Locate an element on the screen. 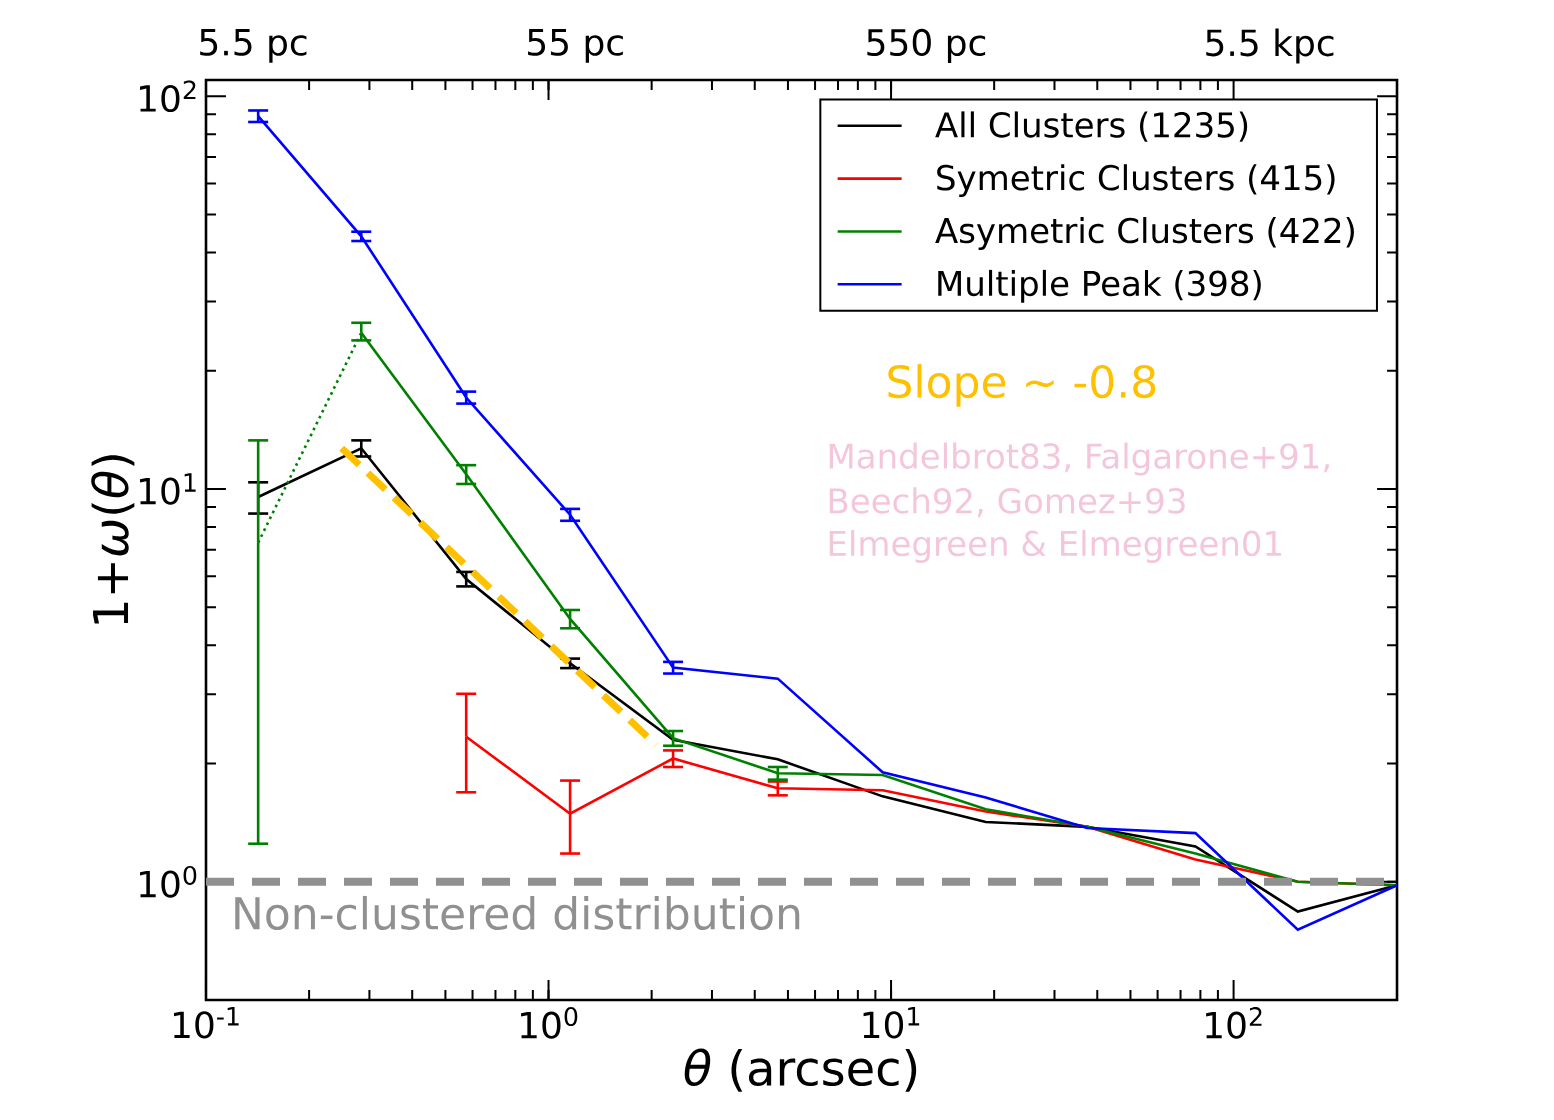 This screenshot has width=1554, height=1120. y-tick-label: 10$^{1}$ is located at coordinates (168, 489).